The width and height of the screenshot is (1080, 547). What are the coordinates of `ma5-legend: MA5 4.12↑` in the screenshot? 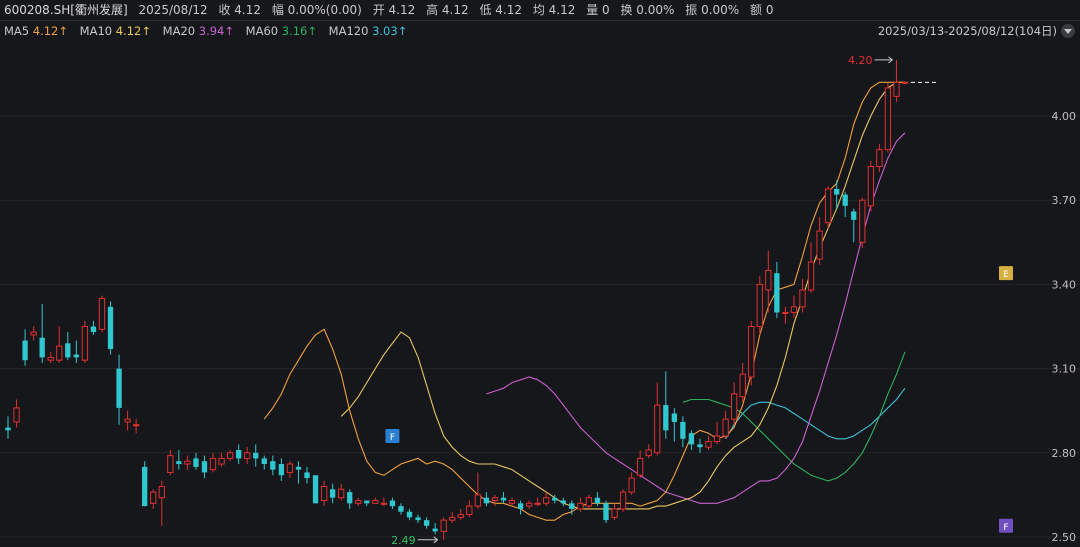 It's located at (36, 31).